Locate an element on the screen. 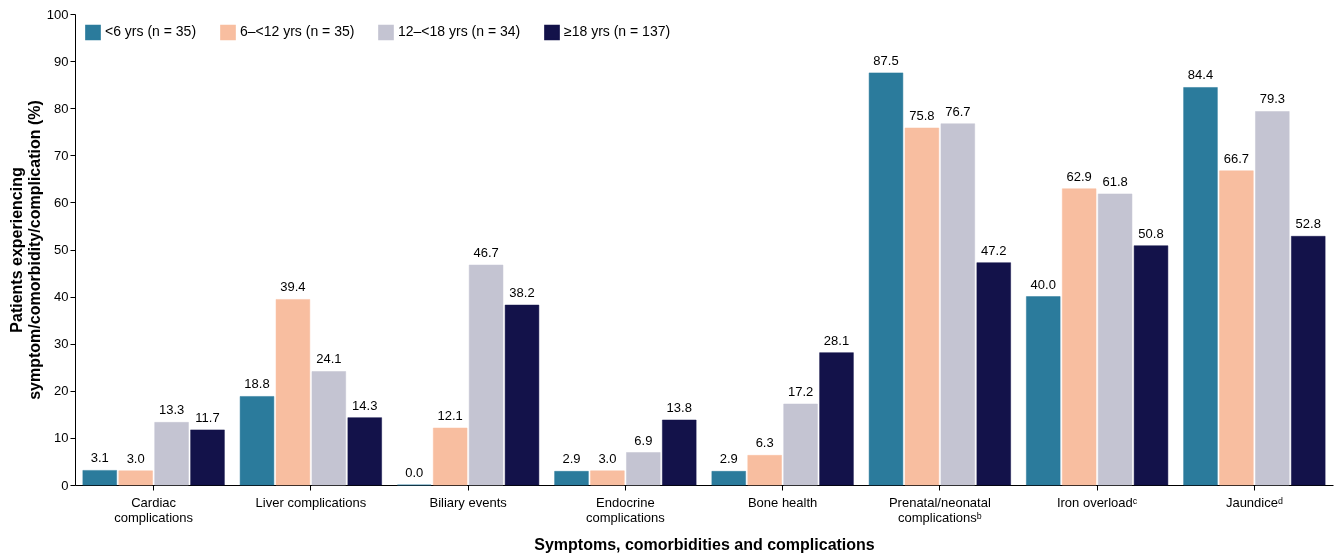 This screenshot has height=560, width=1341. data-label: 18.8 is located at coordinates (257, 384).